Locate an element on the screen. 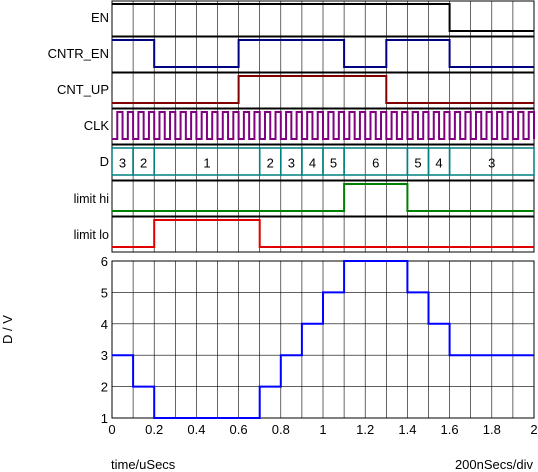 The width and height of the screenshot is (538, 472). x-axis-label: time/uSecs is located at coordinates (143, 464).